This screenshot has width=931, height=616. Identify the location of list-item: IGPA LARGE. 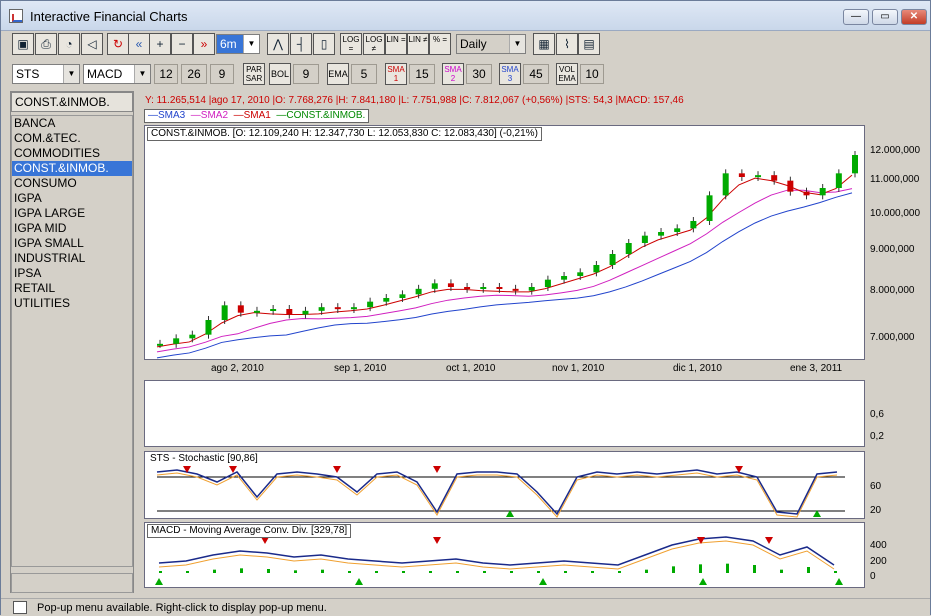
(50, 213).